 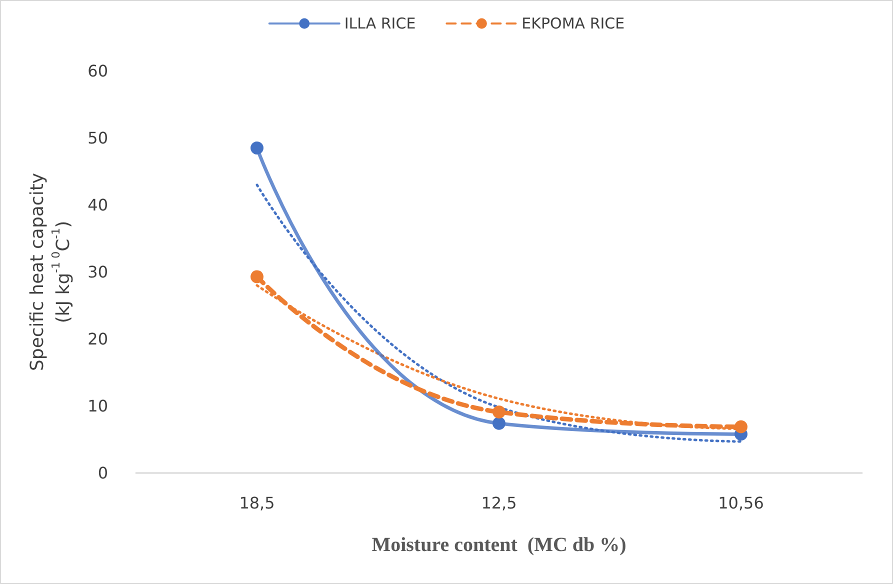 What do you see at coordinates (98, 272) in the screenshot?
I see `y-tick-label: 30` at bounding box center [98, 272].